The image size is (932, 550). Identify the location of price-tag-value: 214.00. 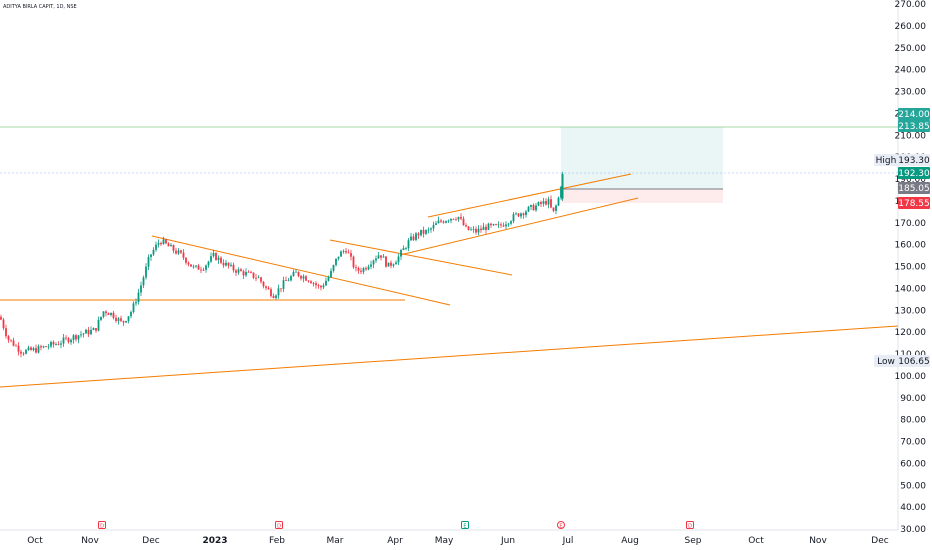
(914, 115).